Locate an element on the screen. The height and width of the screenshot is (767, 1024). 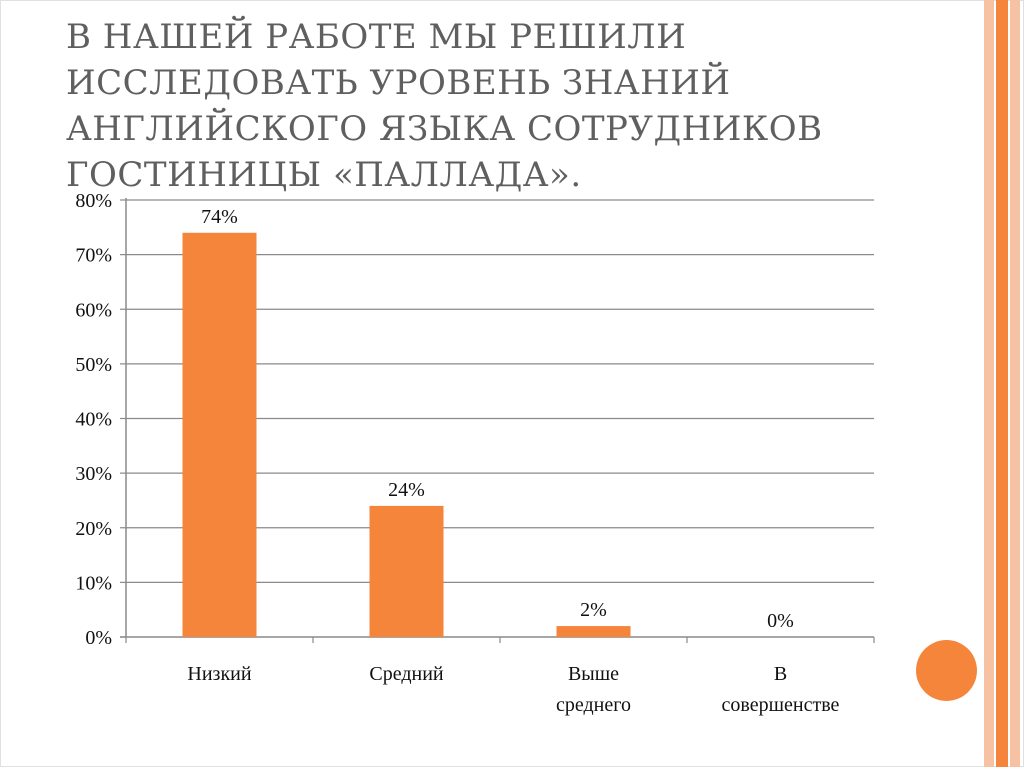
x-tick-label: совершенстве is located at coordinates (781, 705).